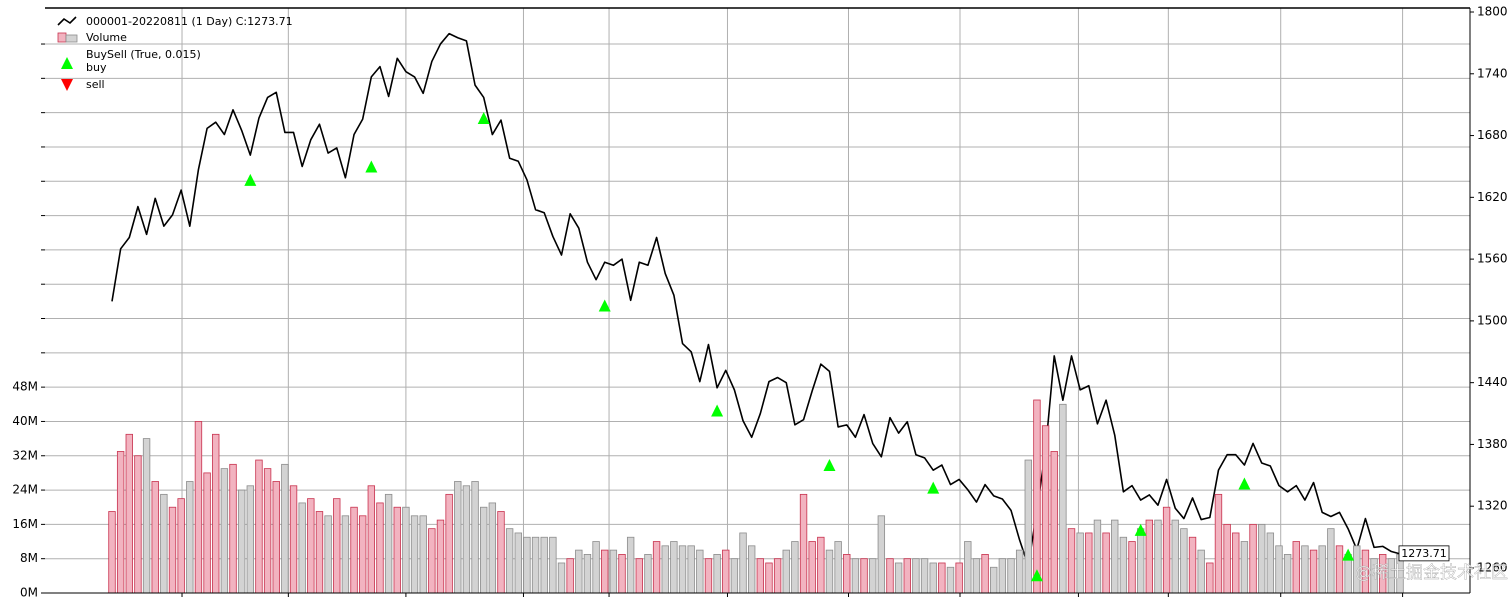 The image size is (1512, 605). I want to click on last-price-box, so click(1424, 553).